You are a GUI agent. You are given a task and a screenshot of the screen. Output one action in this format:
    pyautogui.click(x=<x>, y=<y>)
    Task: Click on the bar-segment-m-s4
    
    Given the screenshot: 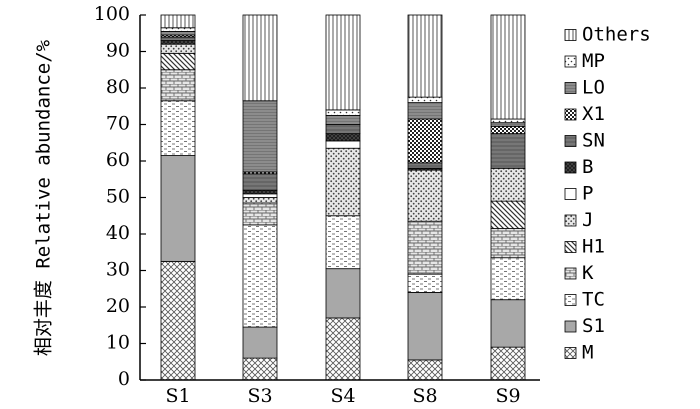 What is the action you would take?
    pyautogui.click(x=343, y=349)
    